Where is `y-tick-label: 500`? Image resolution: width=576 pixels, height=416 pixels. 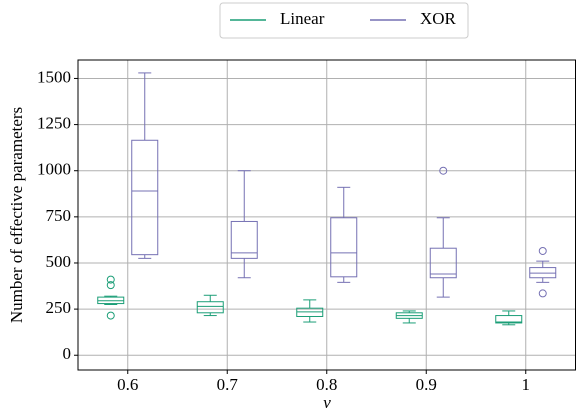
y-tick-label: 500 is located at coordinates (59, 261).